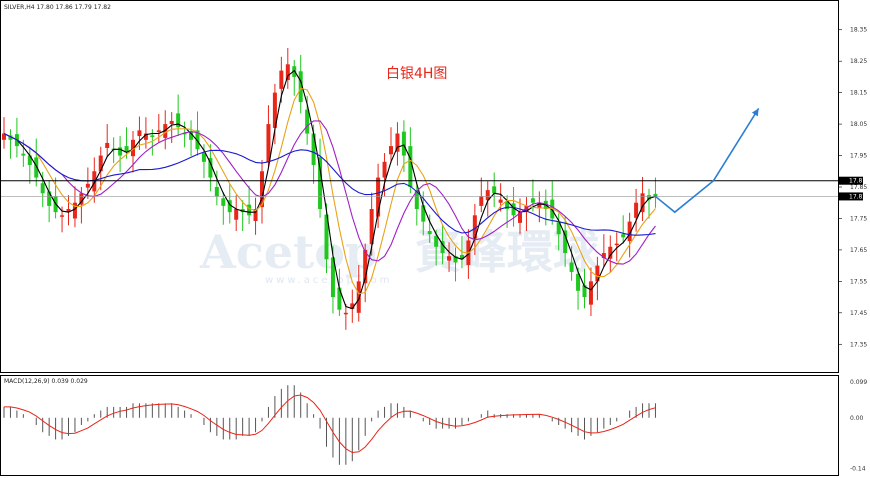 The image size is (870, 478). I want to click on watermark-url: www.acetop.com, so click(329, 280).